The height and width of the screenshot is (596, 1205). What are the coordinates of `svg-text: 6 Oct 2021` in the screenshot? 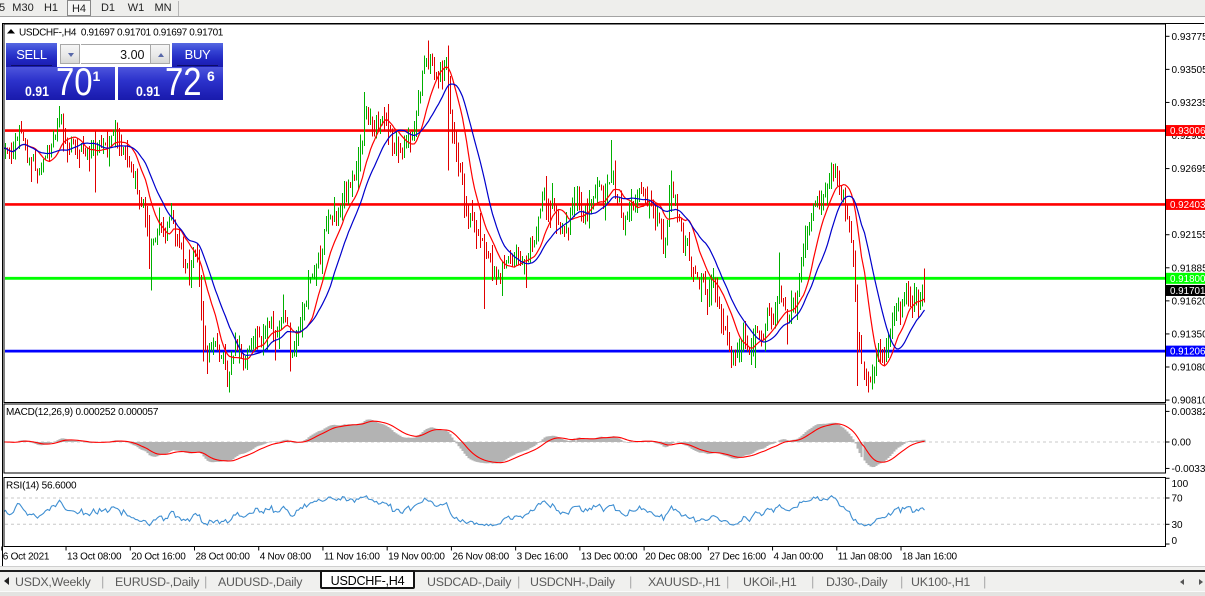 It's located at (26, 557).